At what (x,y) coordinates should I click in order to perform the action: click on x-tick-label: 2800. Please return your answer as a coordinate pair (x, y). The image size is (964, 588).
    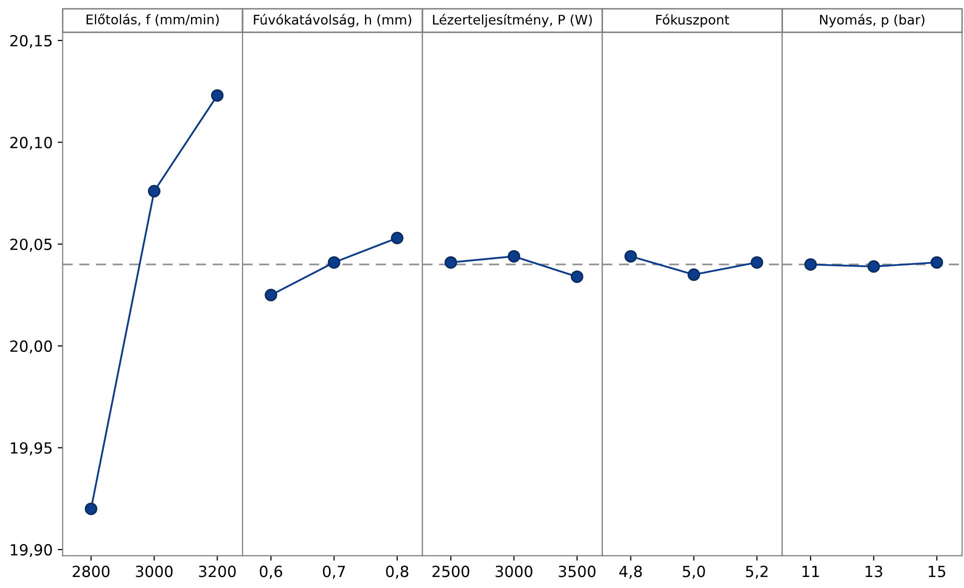
    Looking at the image, I should click on (91, 572).